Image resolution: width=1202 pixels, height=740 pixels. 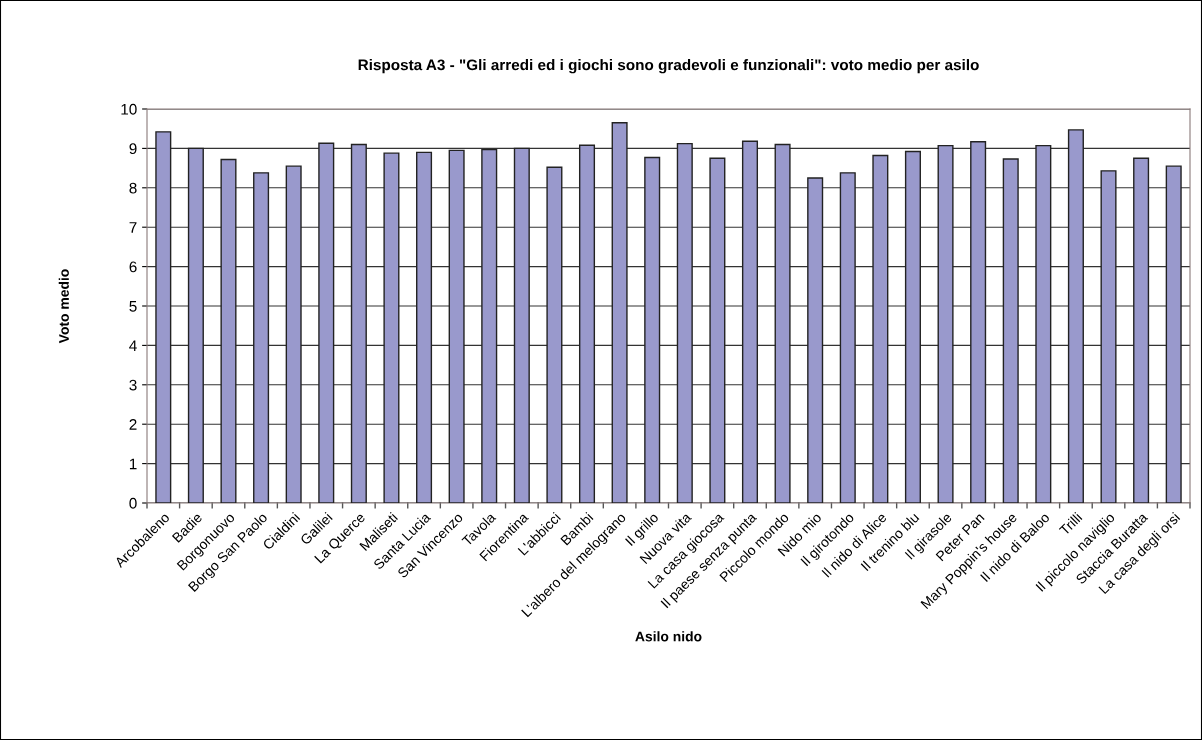 I want to click on y-tick-label: 1, so click(x=133, y=464).